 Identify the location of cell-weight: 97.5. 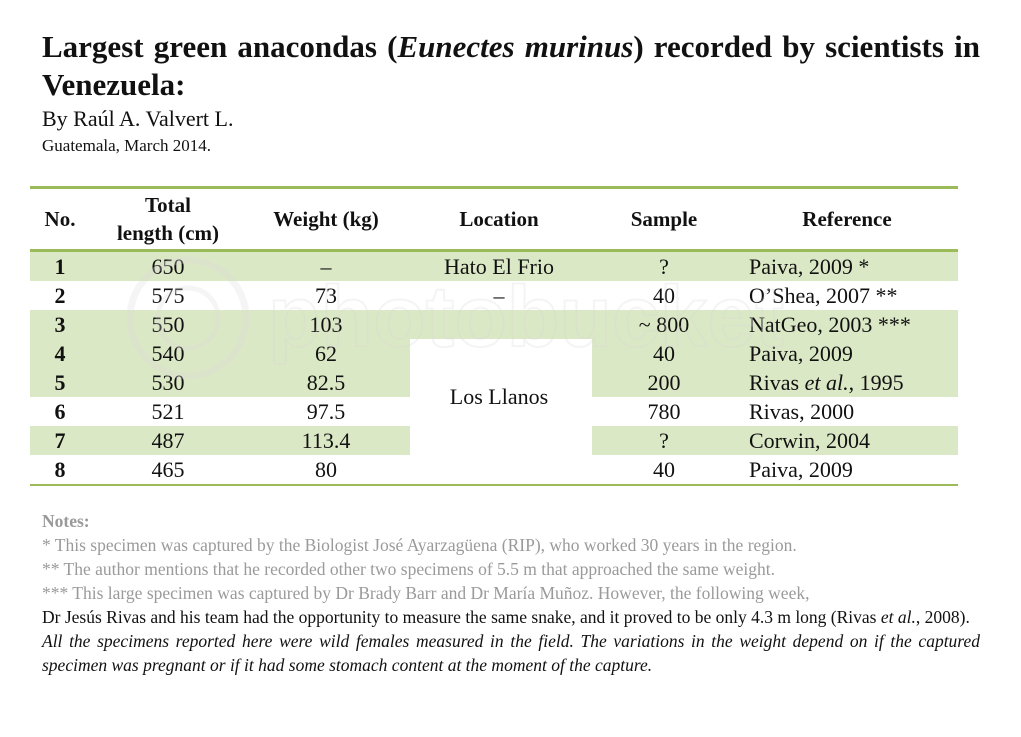
(326, 411).